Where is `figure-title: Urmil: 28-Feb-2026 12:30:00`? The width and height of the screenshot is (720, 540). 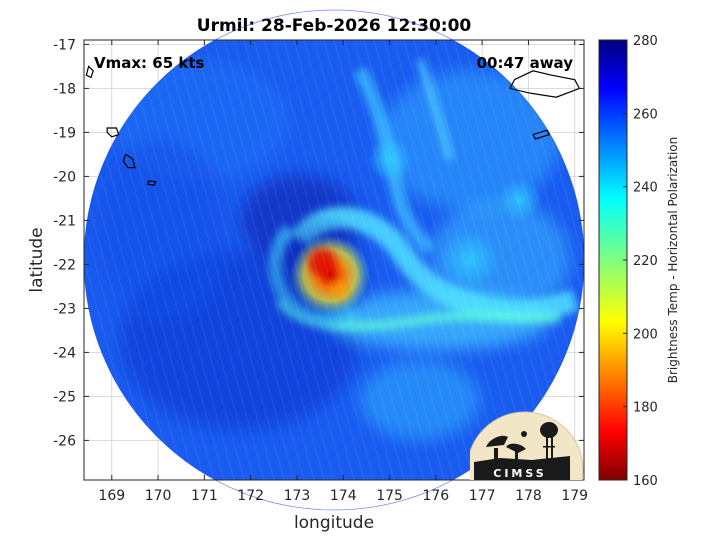
figure-title: Urmil: 28-Feb-2026 12:30:00 is located at coordinates (334, 26).